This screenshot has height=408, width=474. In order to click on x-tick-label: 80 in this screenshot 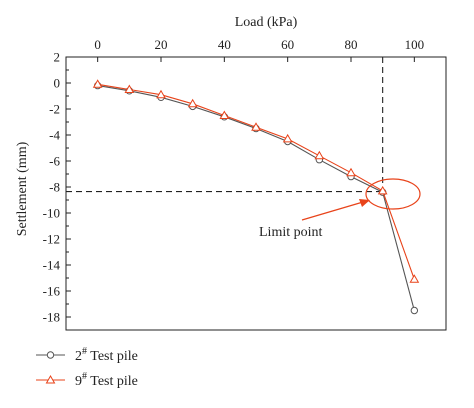, I will do `click(351, 44)`.